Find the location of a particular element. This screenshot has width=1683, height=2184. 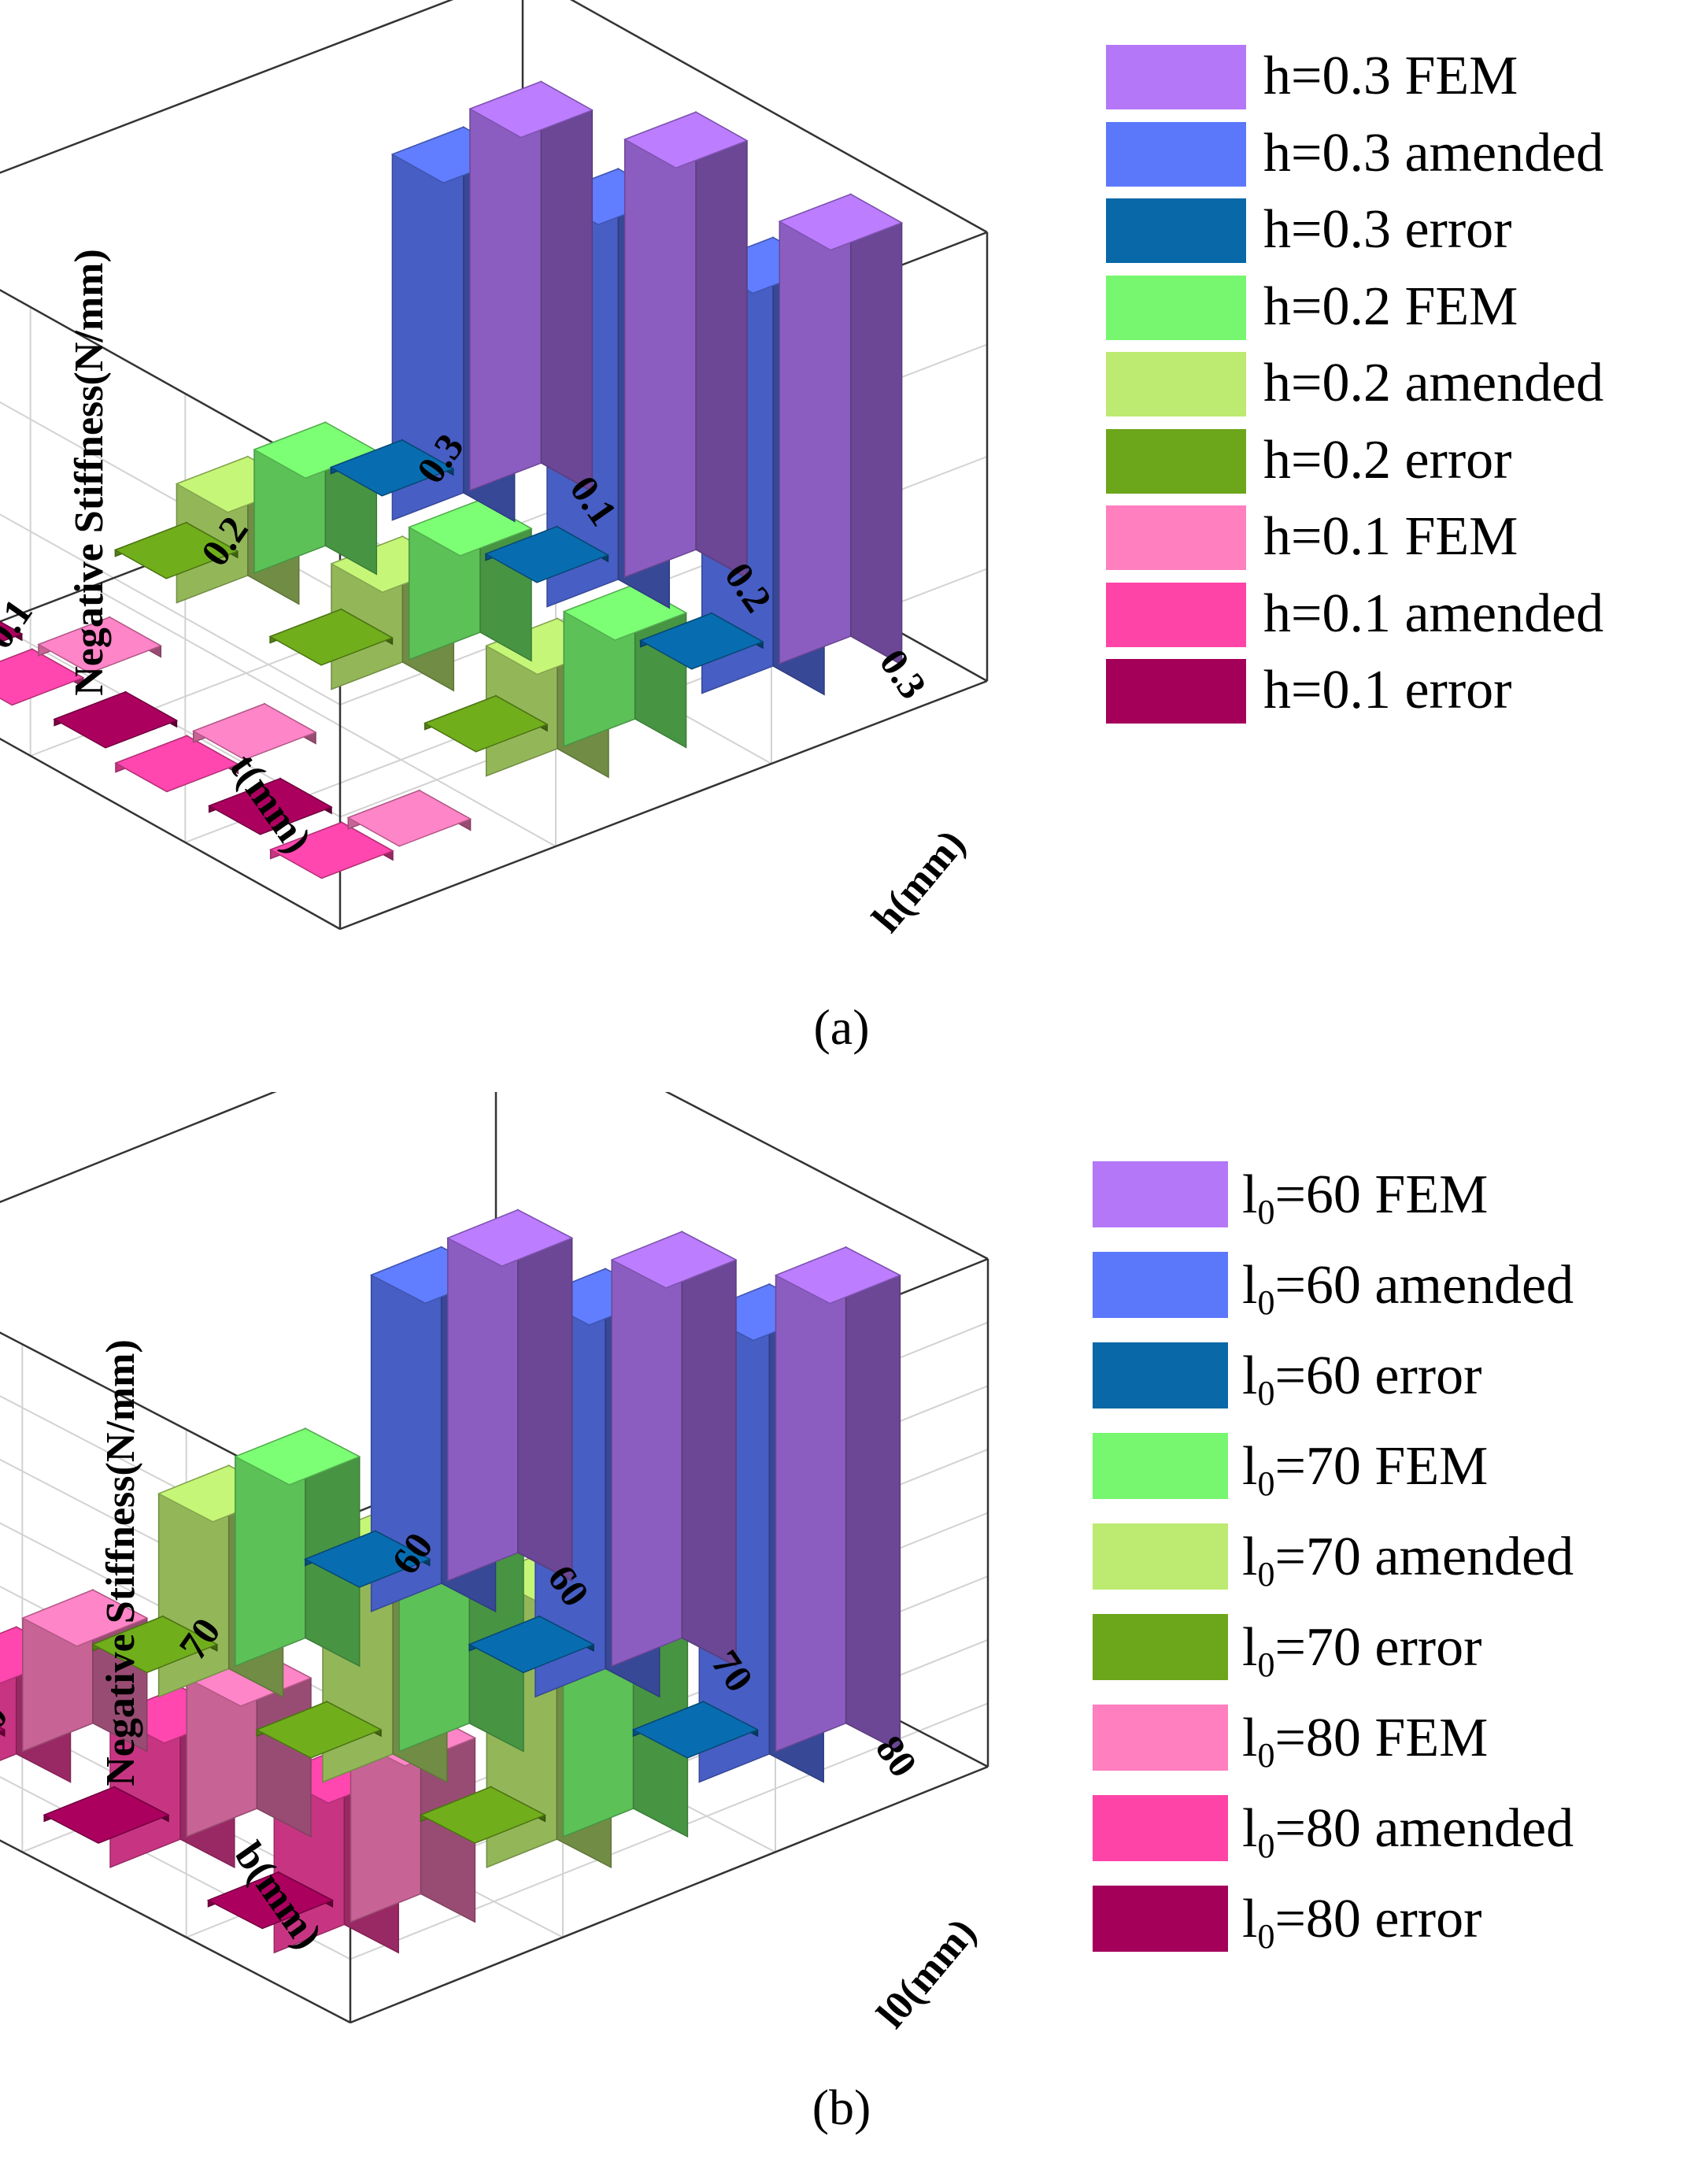

legend-label: l0=80 FEM is located at coordinates (1366, 1741).